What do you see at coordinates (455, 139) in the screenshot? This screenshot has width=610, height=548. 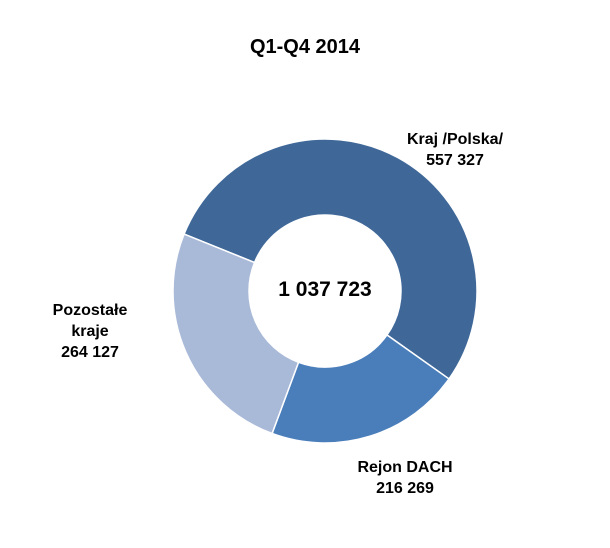 I see `slice-label-name: Kraj /Polska/` at bounding box center [455, 139].